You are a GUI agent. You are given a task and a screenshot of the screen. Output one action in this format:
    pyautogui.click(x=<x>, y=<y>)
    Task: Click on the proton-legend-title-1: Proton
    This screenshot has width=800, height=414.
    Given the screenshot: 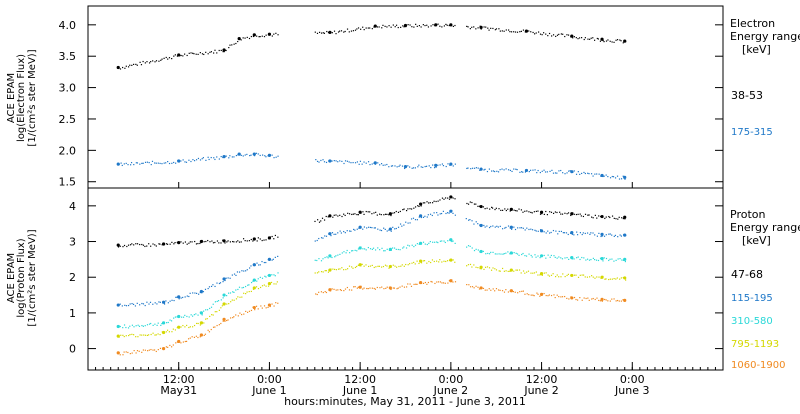 What is the action you would take?
    pyautogui.click(x=747, y=214)
    